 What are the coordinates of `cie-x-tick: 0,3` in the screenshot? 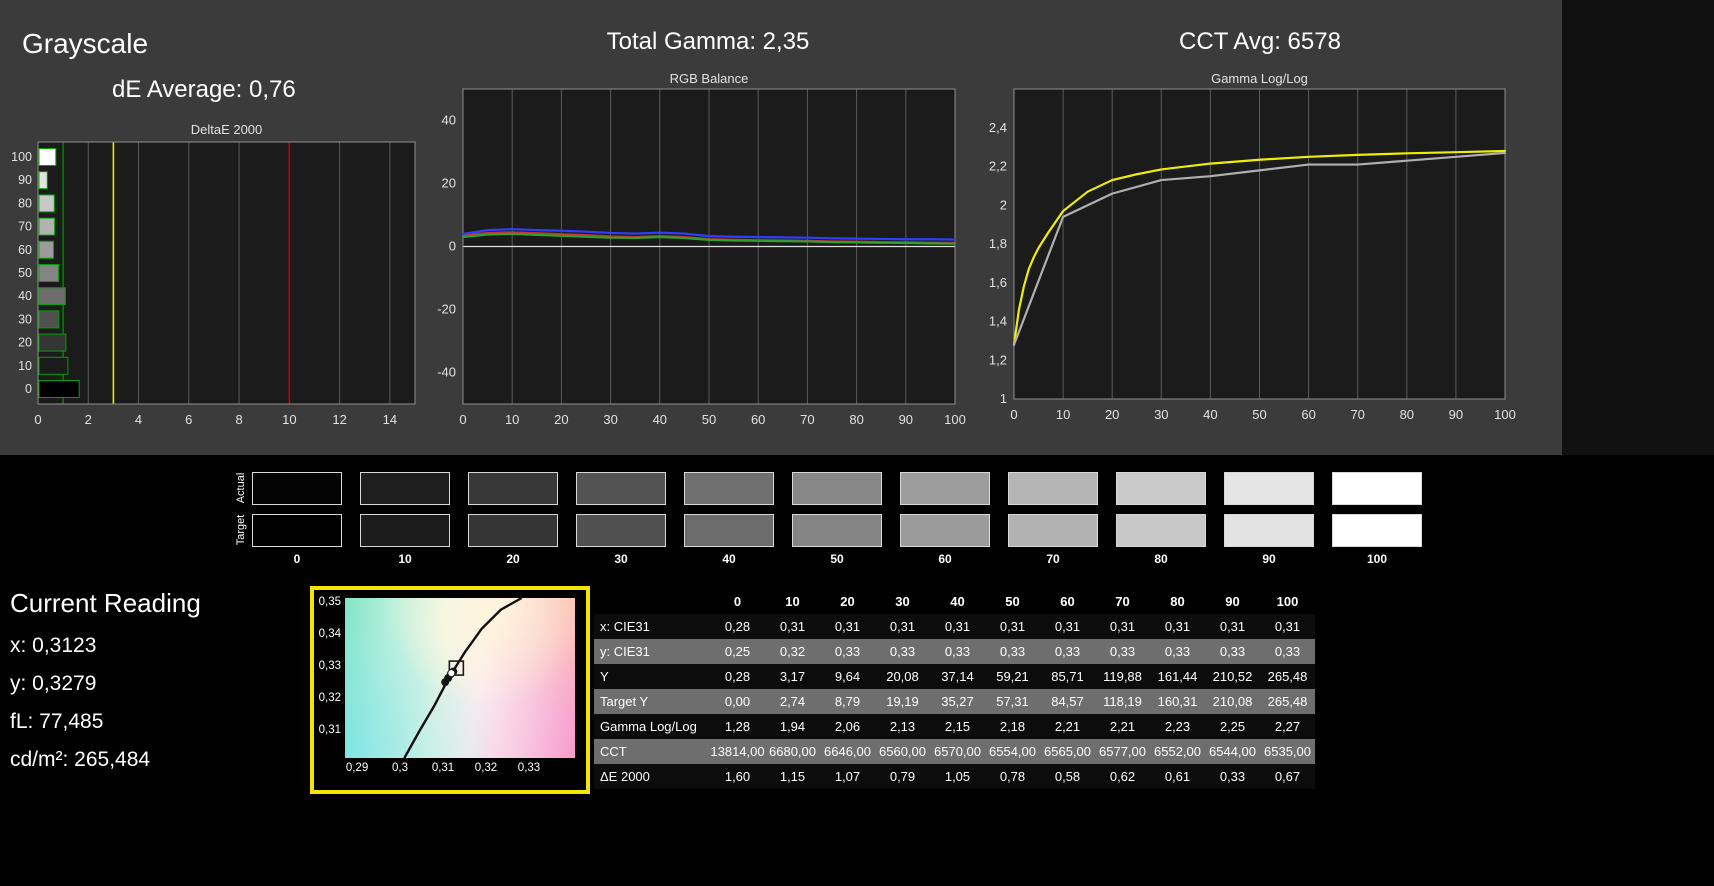 It's located at (400, 768).